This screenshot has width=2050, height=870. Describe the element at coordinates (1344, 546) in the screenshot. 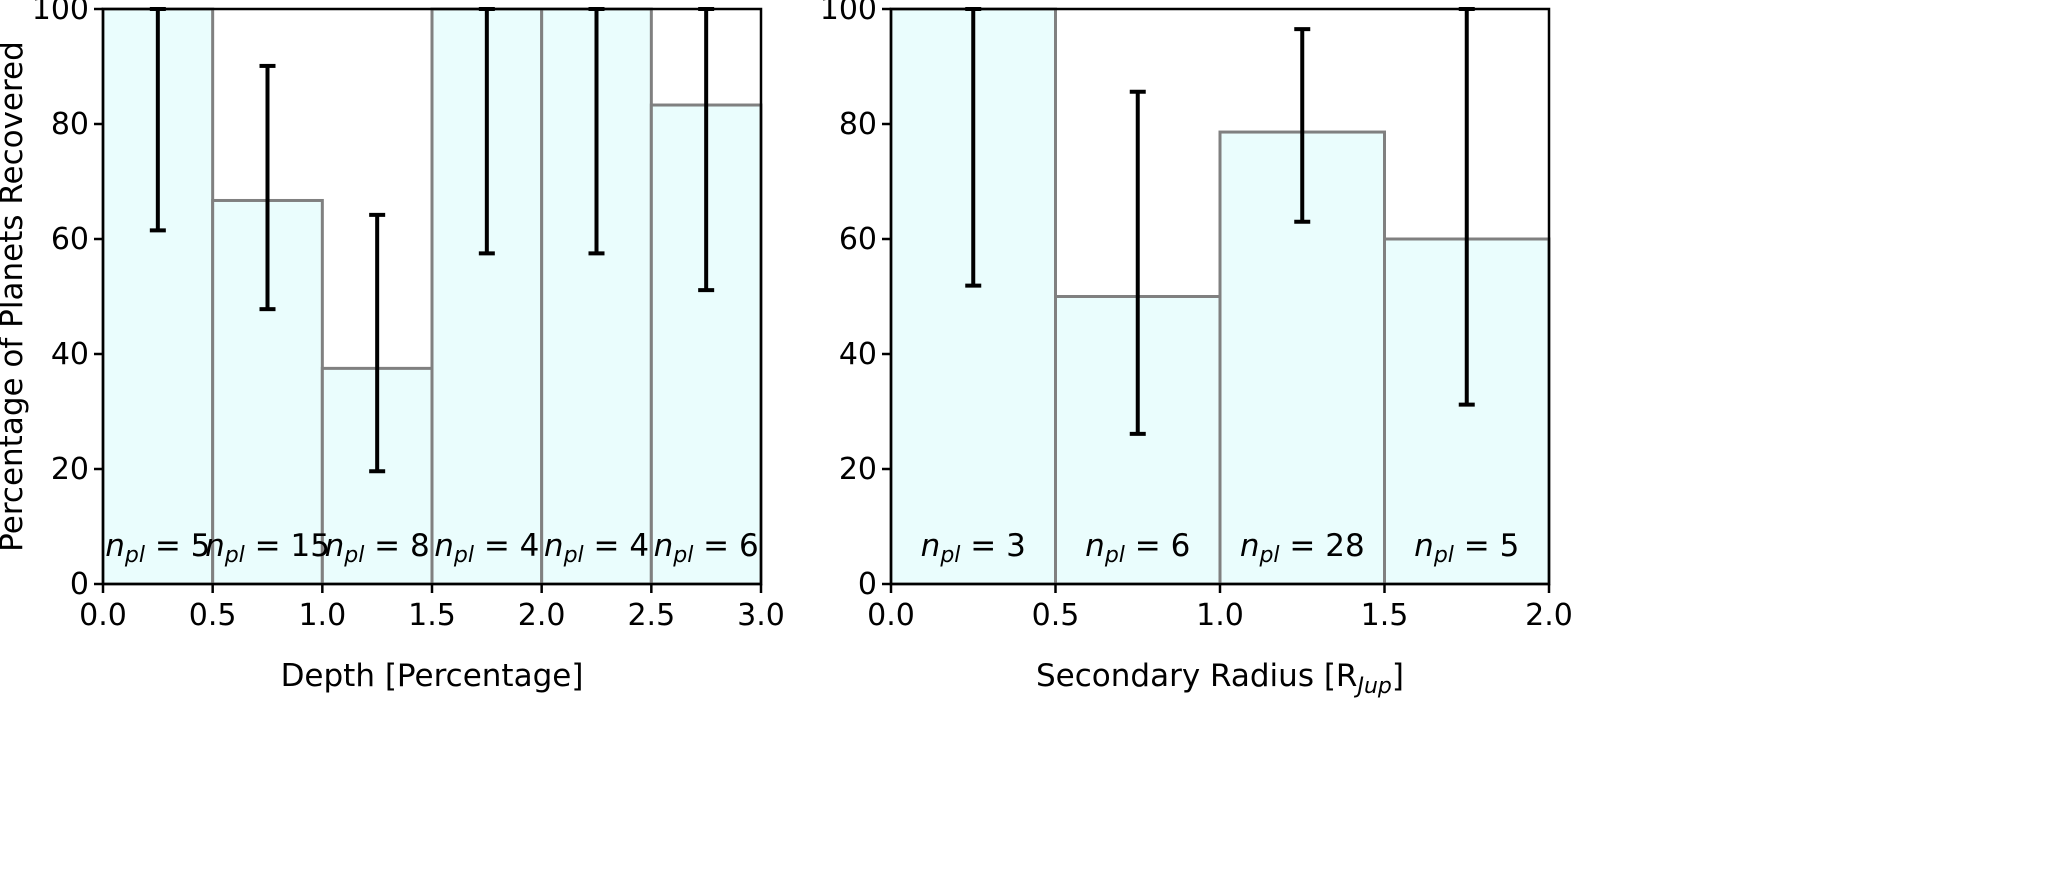

I see `count-label-value: 28` at that location.